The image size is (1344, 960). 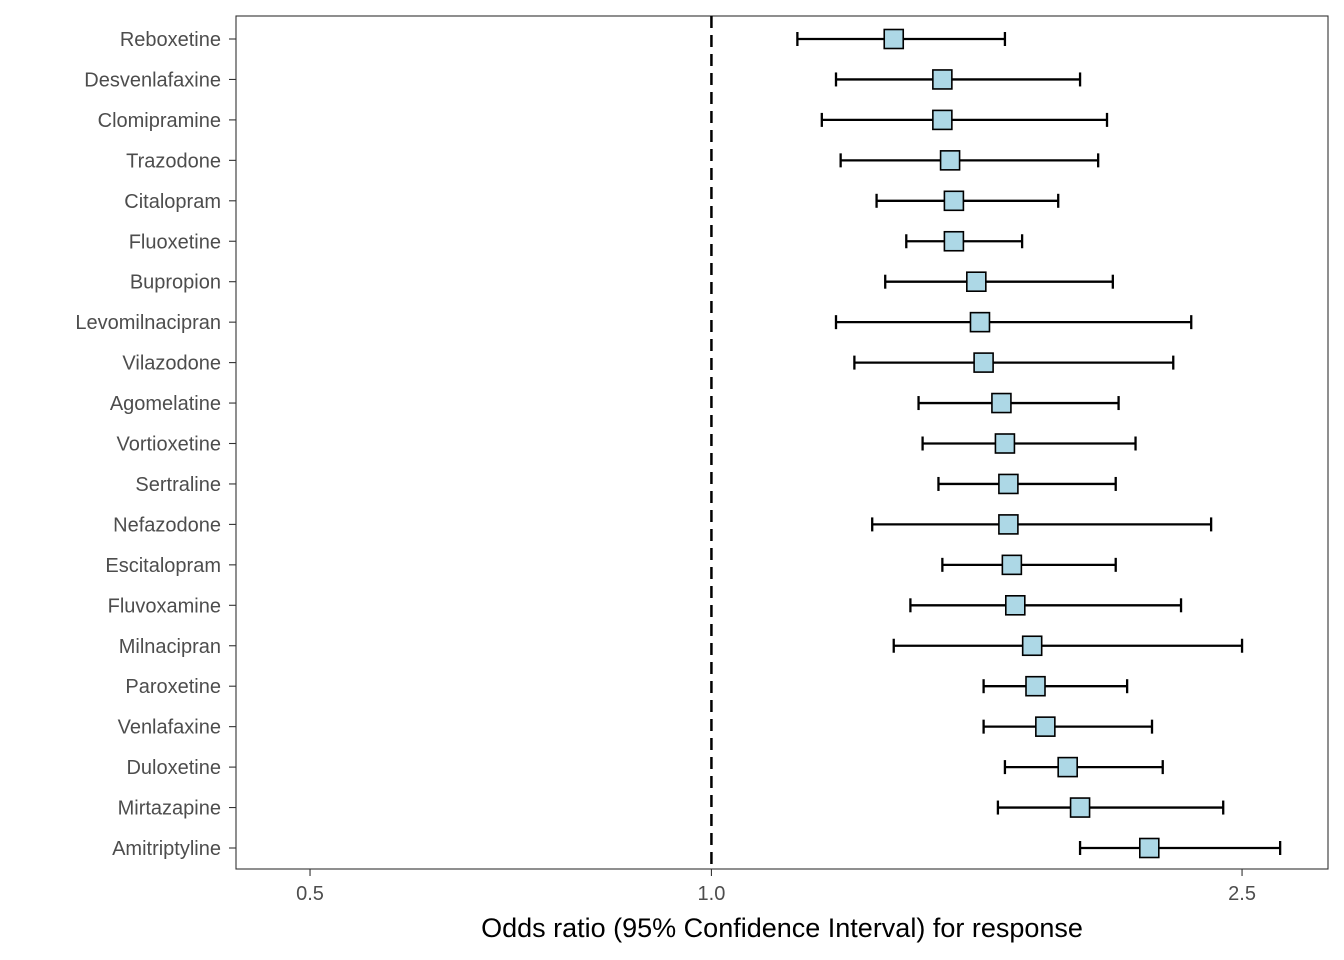 I want to click on y-tick-label: Amitriptyline, so click(x=166, y=849).